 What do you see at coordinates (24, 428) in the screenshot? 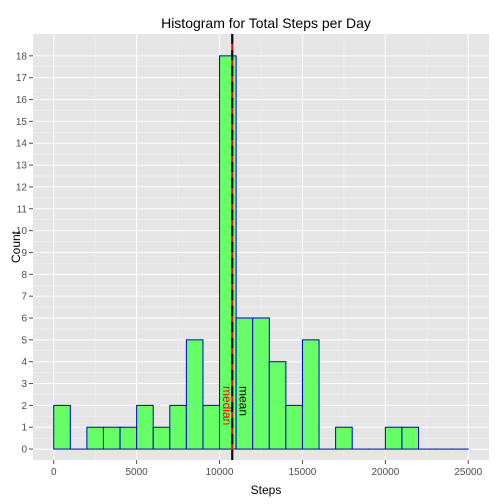
I see `y-tick-label: 1` at bounding box center [24, 428].